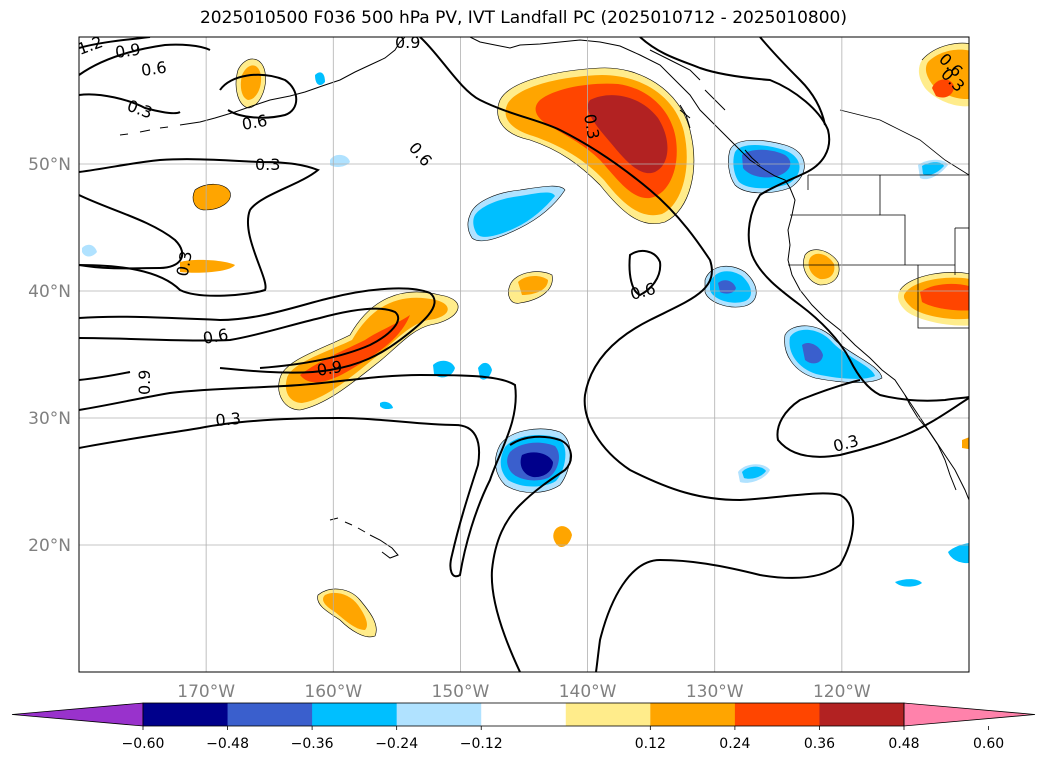 The height and width of the screenshot is (765, 1047). What do you see at coordinates (396, 744) in the screenshot?
I see `colorbar-tick-label: −0.24` at bounding box center [396, 744].